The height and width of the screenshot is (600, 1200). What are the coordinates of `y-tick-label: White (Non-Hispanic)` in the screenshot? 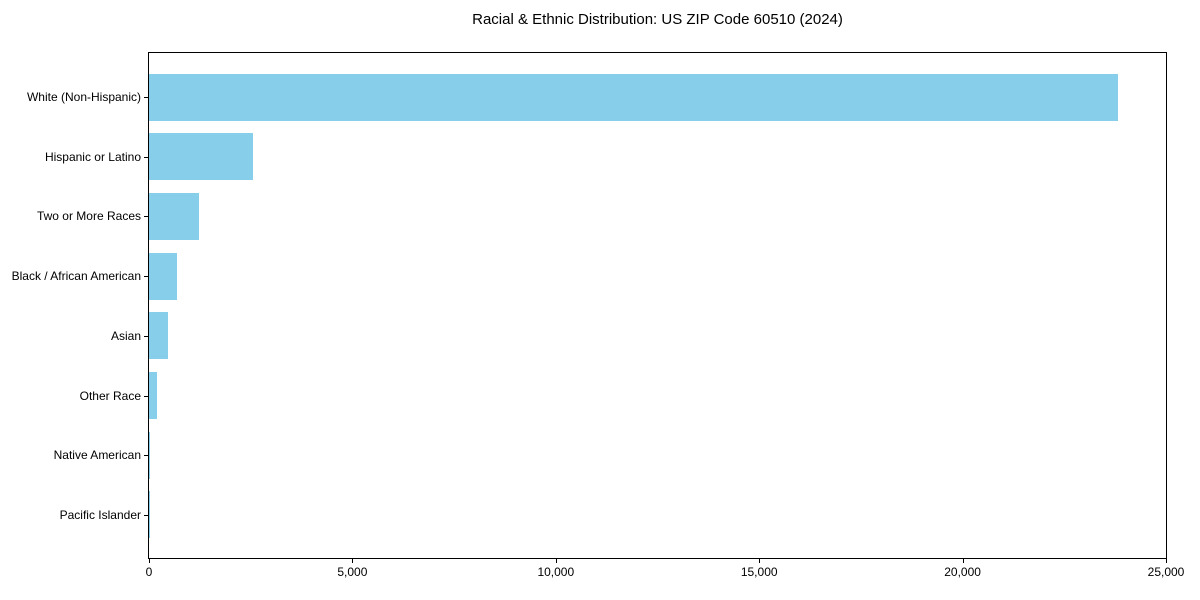 It's located at (83, 97).